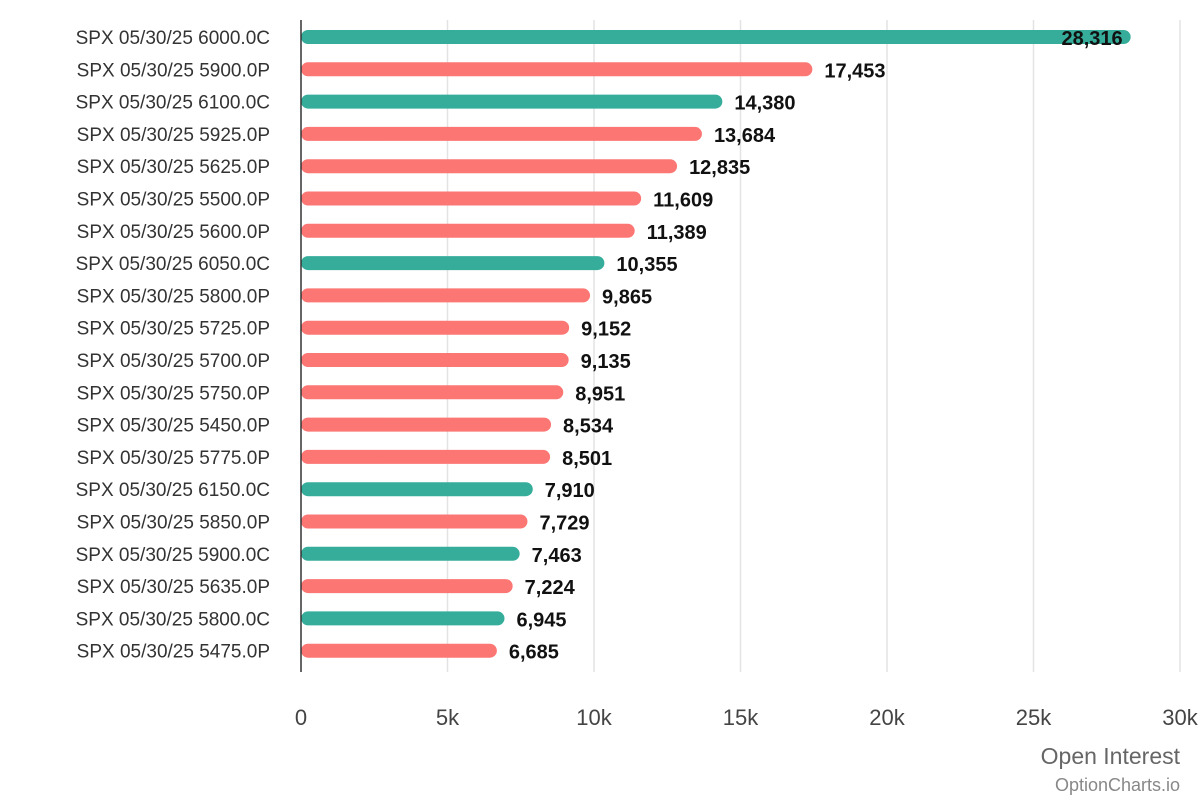 This screenshot has height=805, width=1200. I want to click on x-tick-label: 25k, so click(1034, 717).